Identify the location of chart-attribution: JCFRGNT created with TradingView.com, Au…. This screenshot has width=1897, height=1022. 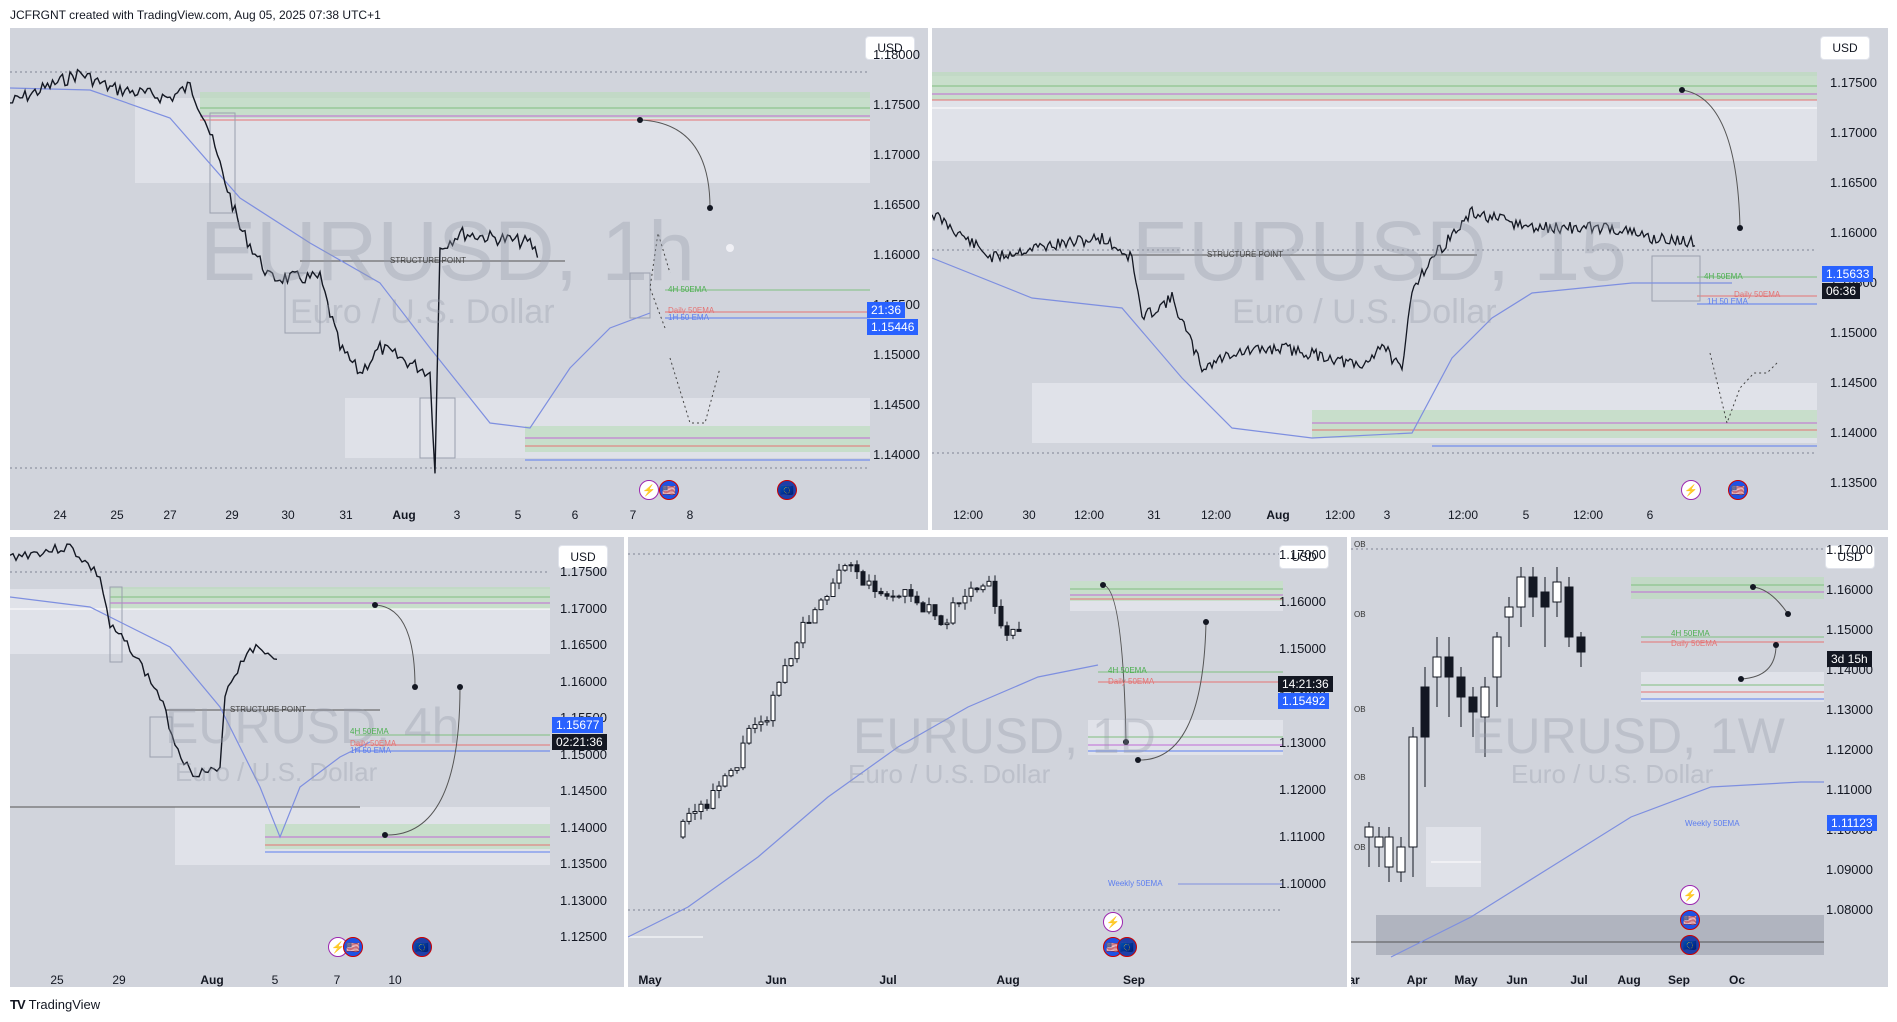
(195, 15).